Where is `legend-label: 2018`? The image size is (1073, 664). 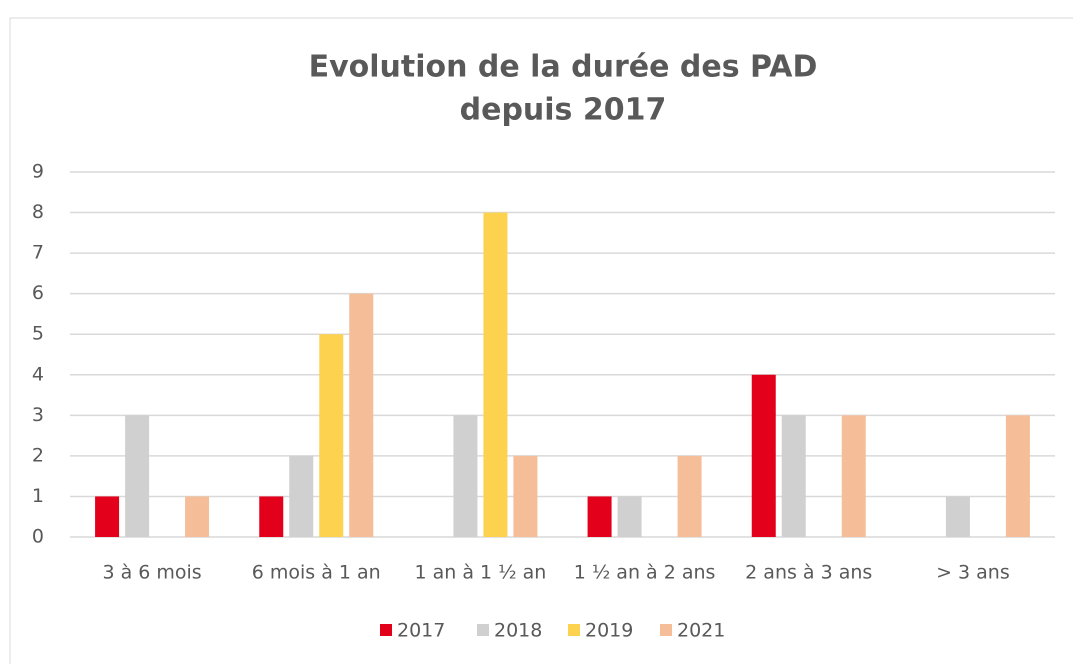 legend-label: 2018 is located at coordinates (518, 631).